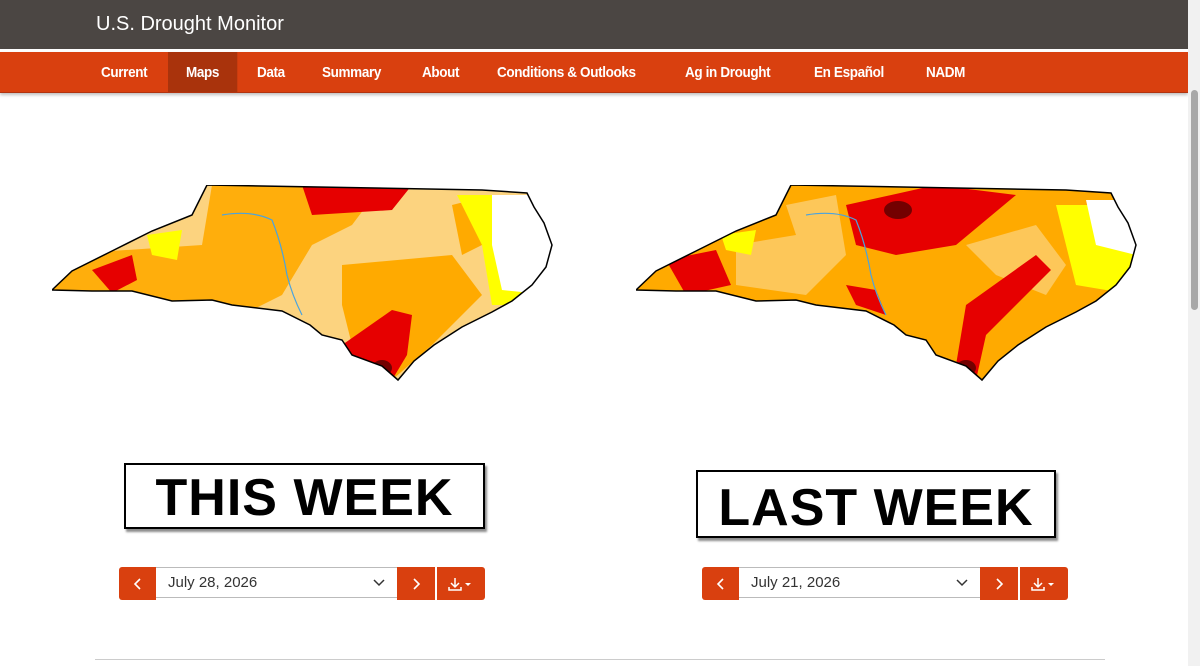 The image size is (1200, 666). Describe the element at coordinates (848, 72) in the screenshot. I see `nav-link: En Español` at that location.